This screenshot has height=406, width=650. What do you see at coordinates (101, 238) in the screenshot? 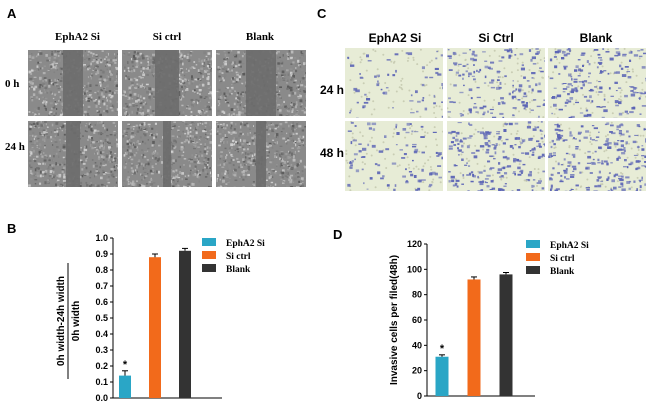
I see `y-tick-label: 1.0` at bounding box center [101, 238].